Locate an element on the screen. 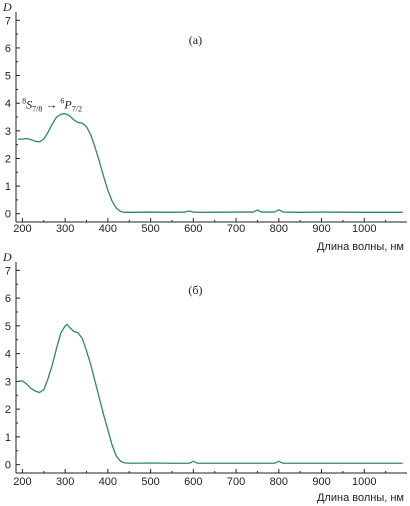  annotation-part: 7/8 is located at coordinates (37, 109).